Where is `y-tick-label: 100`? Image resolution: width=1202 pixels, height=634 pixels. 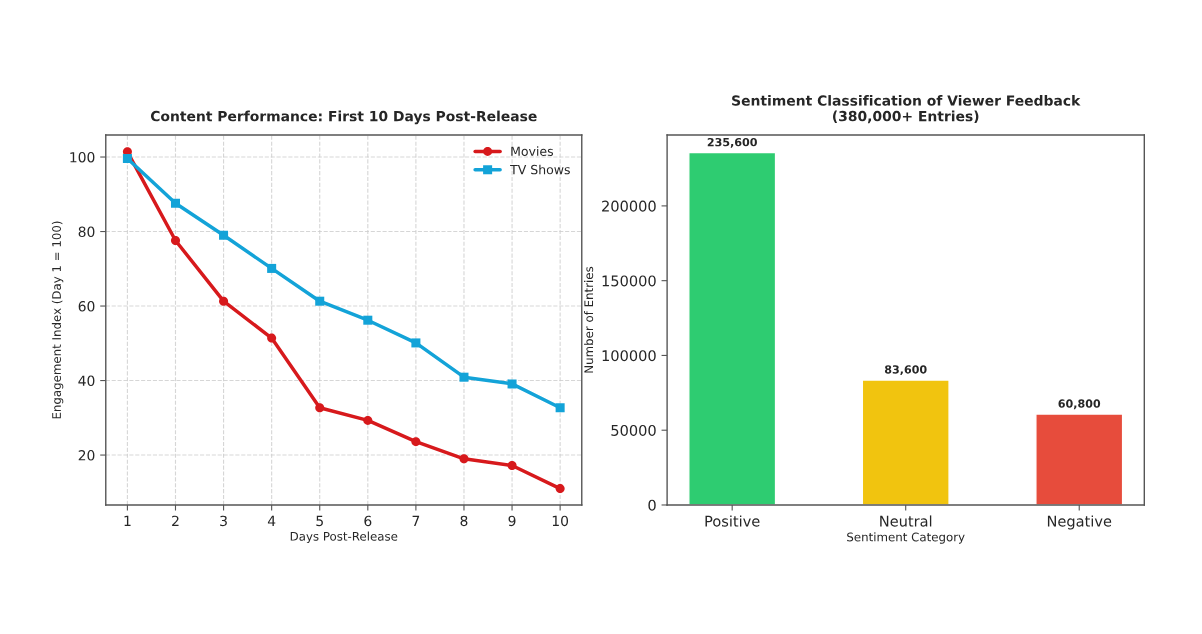 y-tick-label: 100 is located at coordinates (82, 157).